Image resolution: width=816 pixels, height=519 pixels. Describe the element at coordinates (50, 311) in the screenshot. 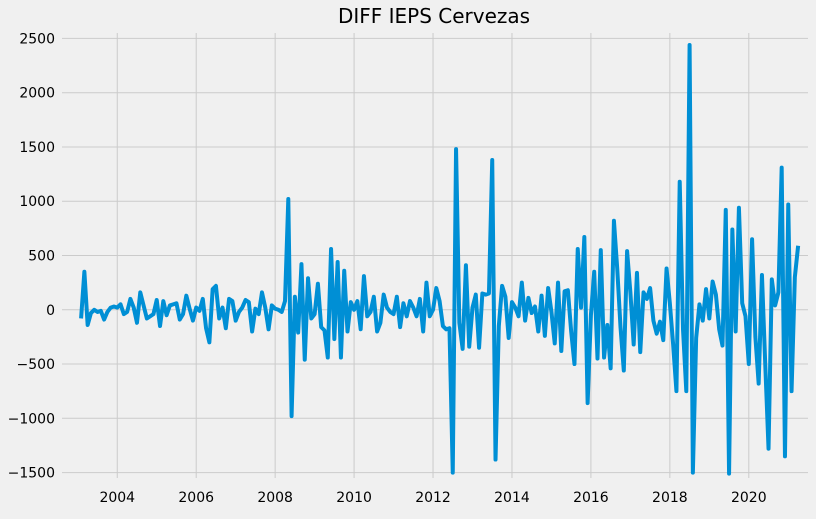

I see `y-tick-label: 0` at that location.